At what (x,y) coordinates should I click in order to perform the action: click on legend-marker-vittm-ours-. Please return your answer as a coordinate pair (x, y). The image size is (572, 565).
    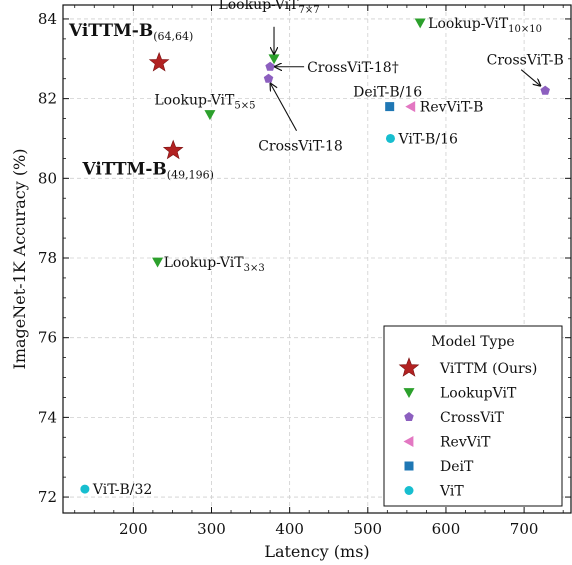
    Looking at the image, I should click on (409, 367).